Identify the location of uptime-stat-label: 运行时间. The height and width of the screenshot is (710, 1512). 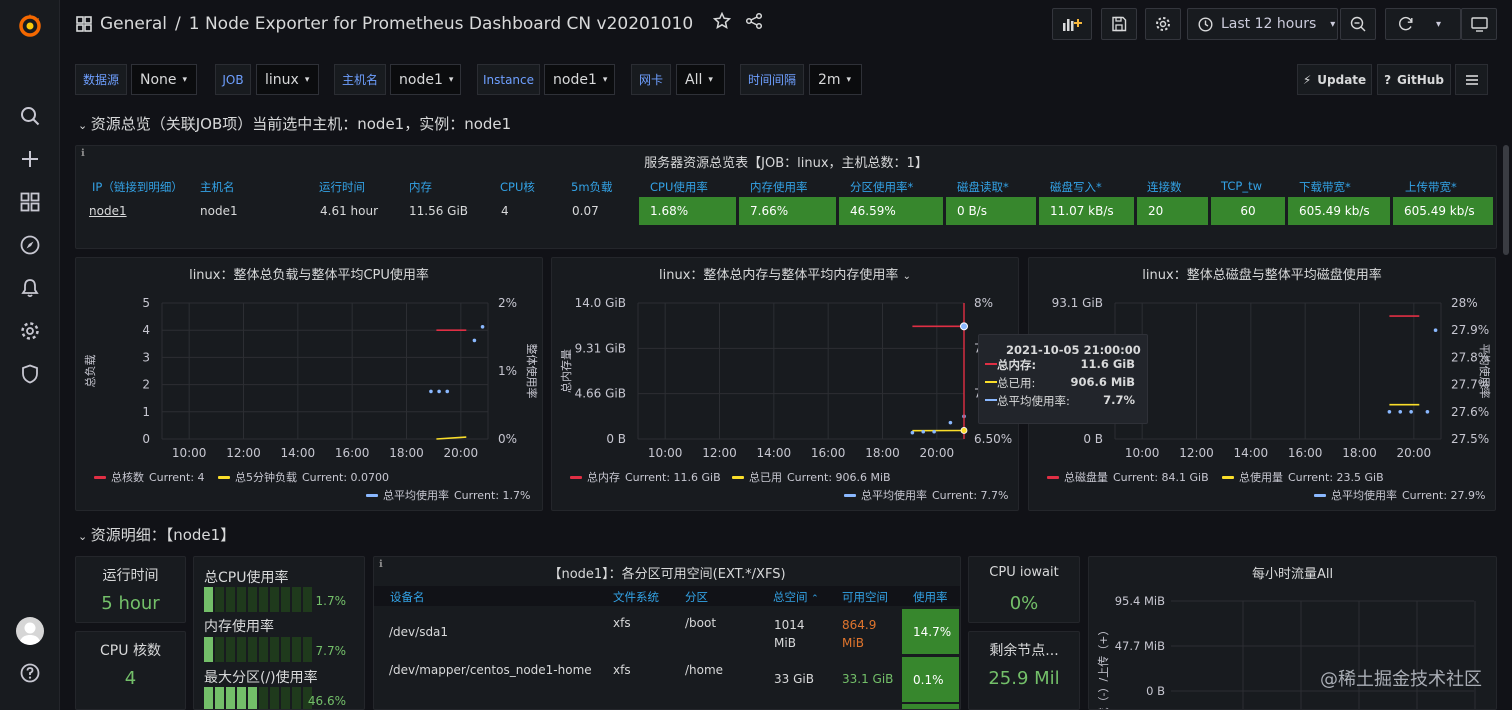
(130, 576).